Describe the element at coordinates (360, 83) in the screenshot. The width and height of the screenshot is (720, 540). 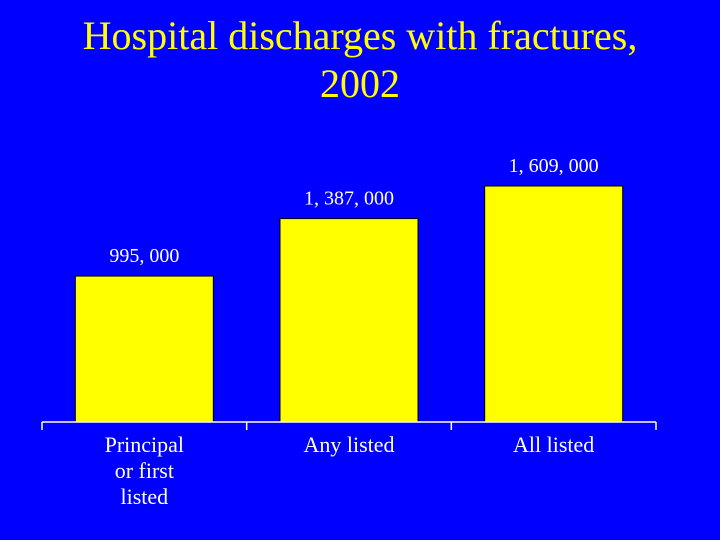
I see `chart-title-line-2: 2002` at that location.